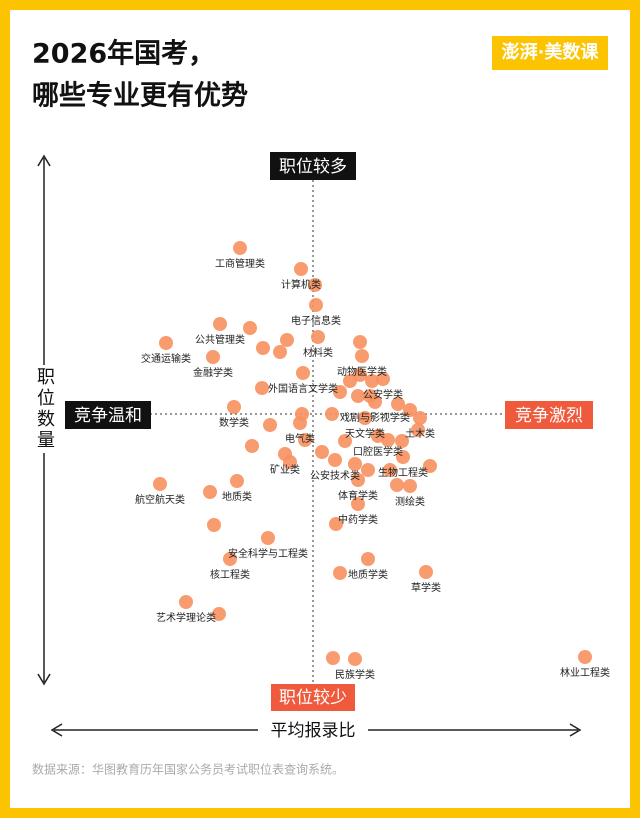  I want to click on left-box, so click(108, 415).